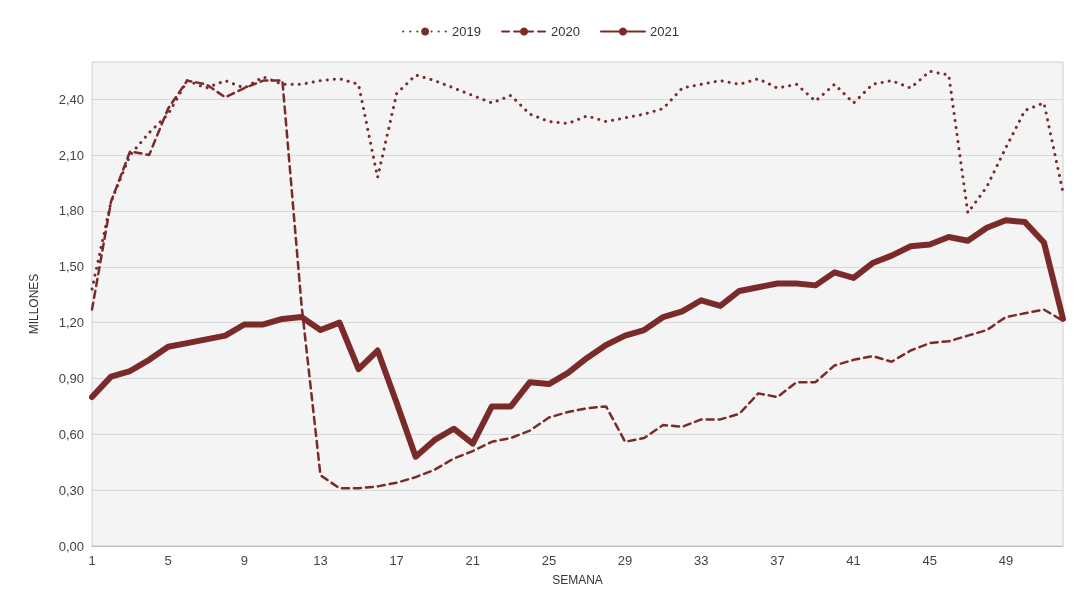 Image resolution: width=1081 pixels, height=614 pixels. Describe the element at coordinates (565, 31) in the screenshot. I see `legend-label: 2020` at that location.